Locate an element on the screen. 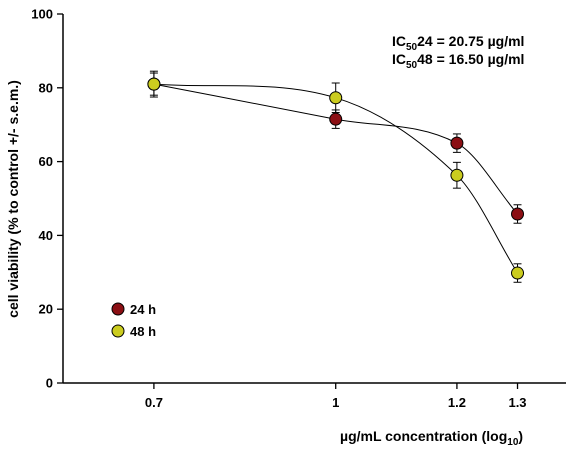  legend-label-24h: 24 h is located at coordinates (143, 309).